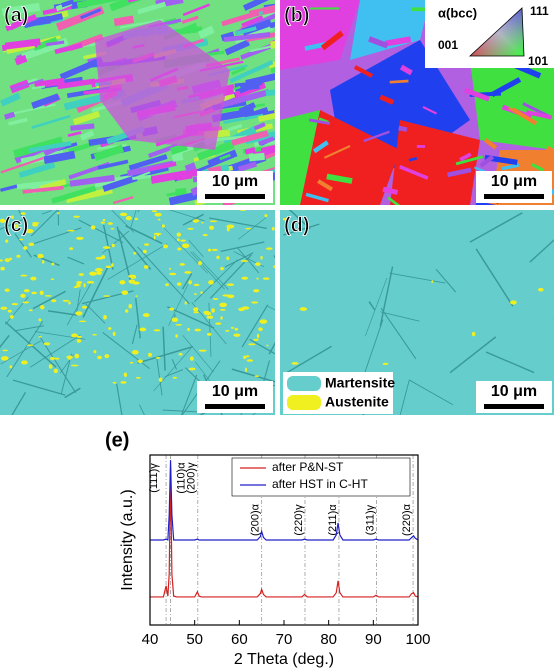 This screenshot has height=671, width=554. What do you see at coordinates (117, 440) in the screenshot?
I see `panel-label: (e)` at bounding box center [117, 440].